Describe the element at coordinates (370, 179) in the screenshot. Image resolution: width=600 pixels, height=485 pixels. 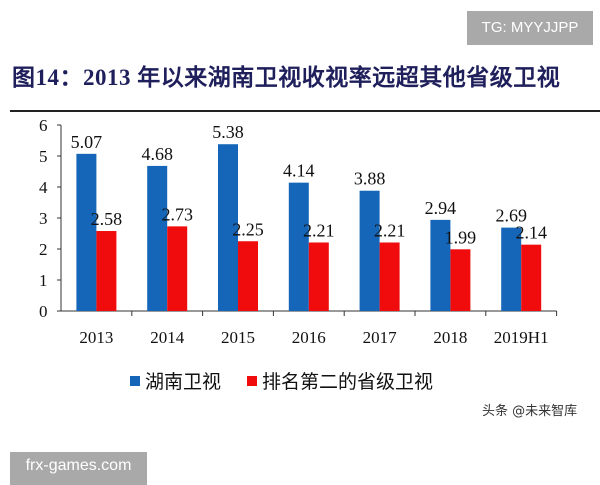
I see `data-label: 3.88` at that location.